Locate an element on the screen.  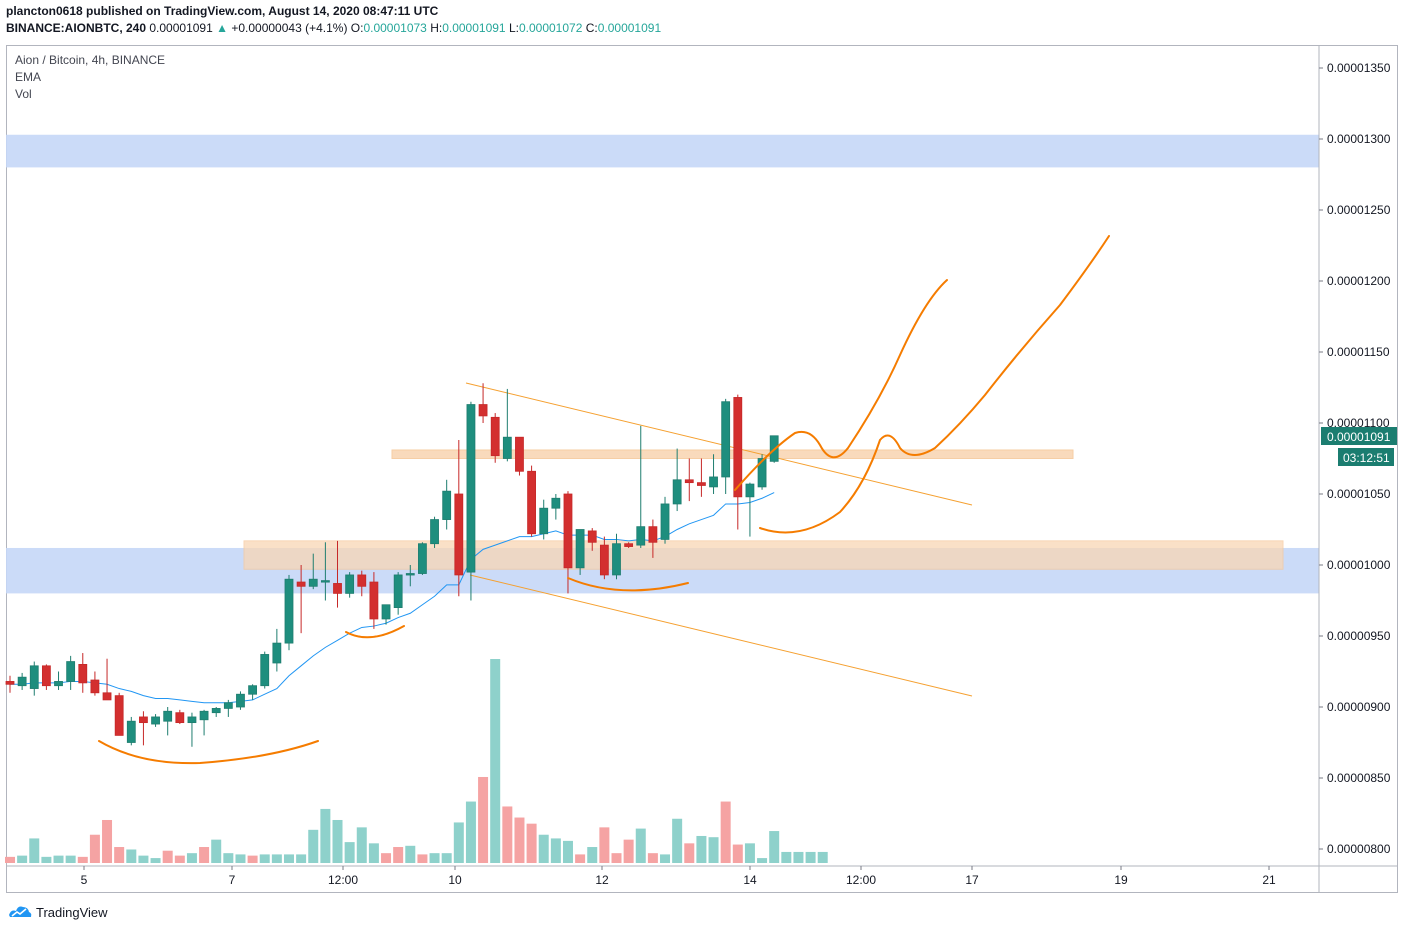
projection-path-near is located at coordinates (841, 385).